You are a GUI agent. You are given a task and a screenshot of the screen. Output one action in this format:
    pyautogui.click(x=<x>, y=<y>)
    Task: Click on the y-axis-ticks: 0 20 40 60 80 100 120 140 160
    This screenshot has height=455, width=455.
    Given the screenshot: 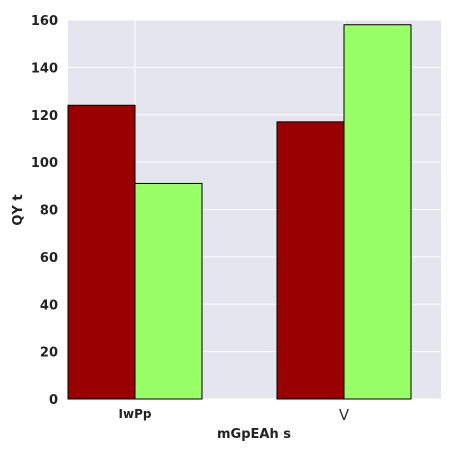 What is the action you would take?
    pyautogui.click(x=44, y=211)
    